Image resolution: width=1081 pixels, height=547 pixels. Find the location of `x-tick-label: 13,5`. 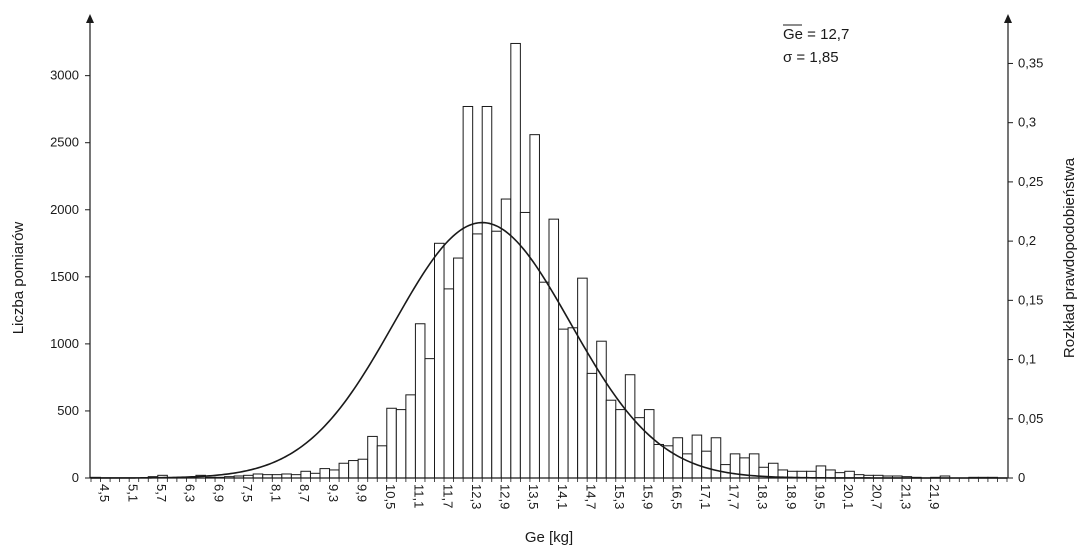

x-tick-label: 13,5 is located at coordinates (533, 496).